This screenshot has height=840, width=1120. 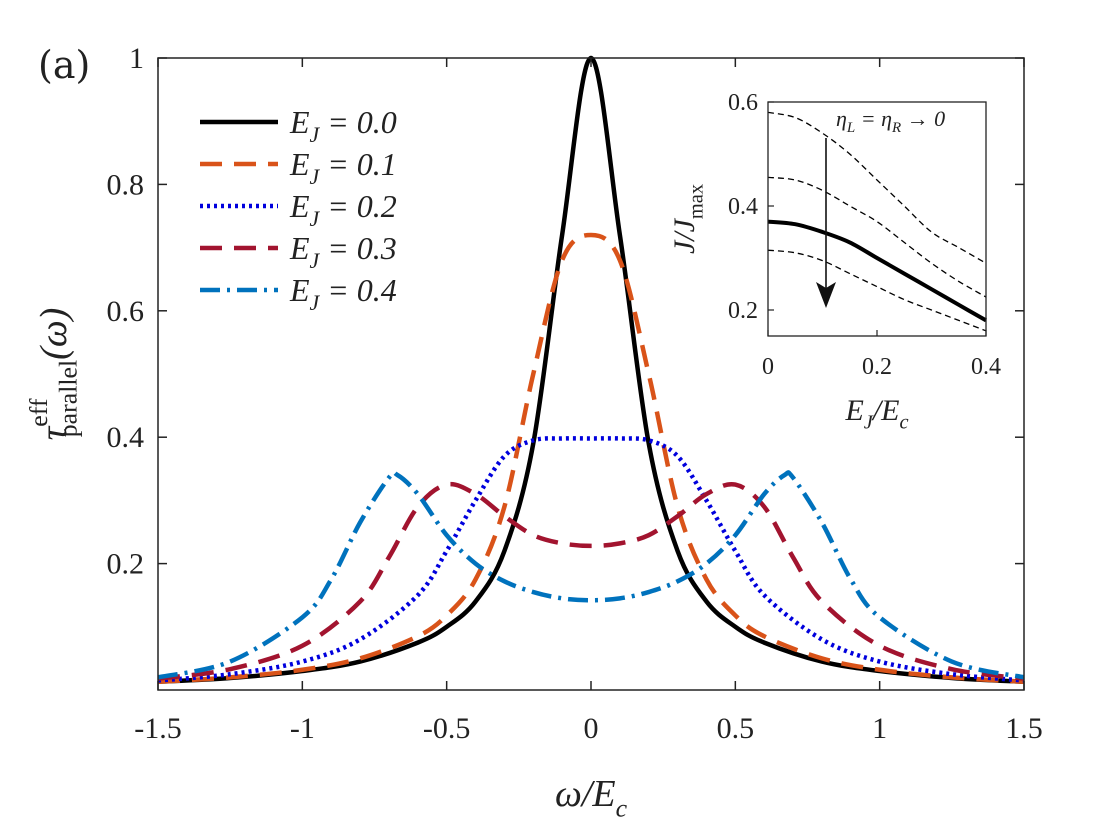 I want to click on panel-label: (a), so click(x=64, y=65).